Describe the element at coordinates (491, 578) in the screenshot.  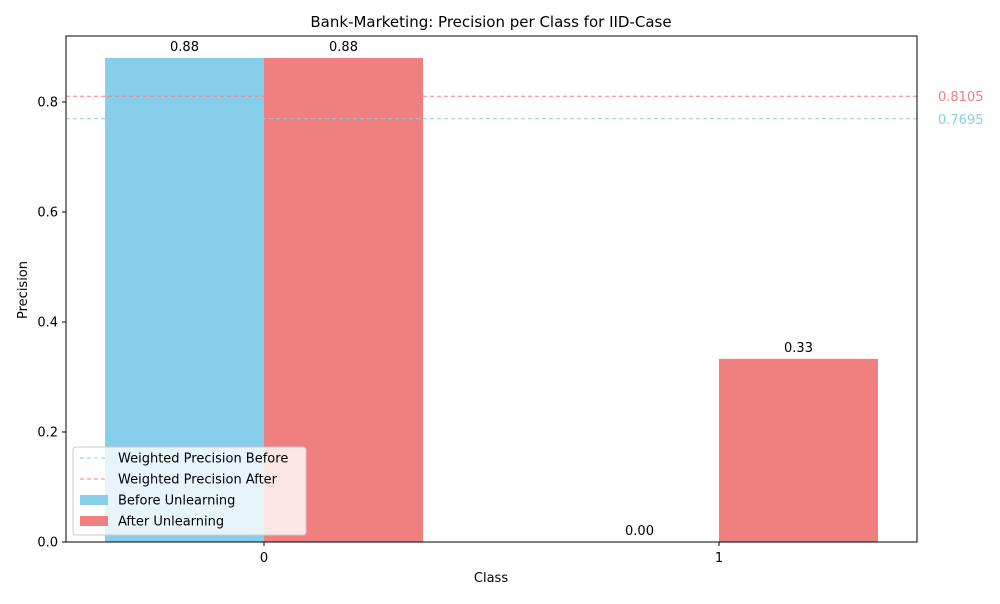
I see `x-axis-label: Class` at that location.